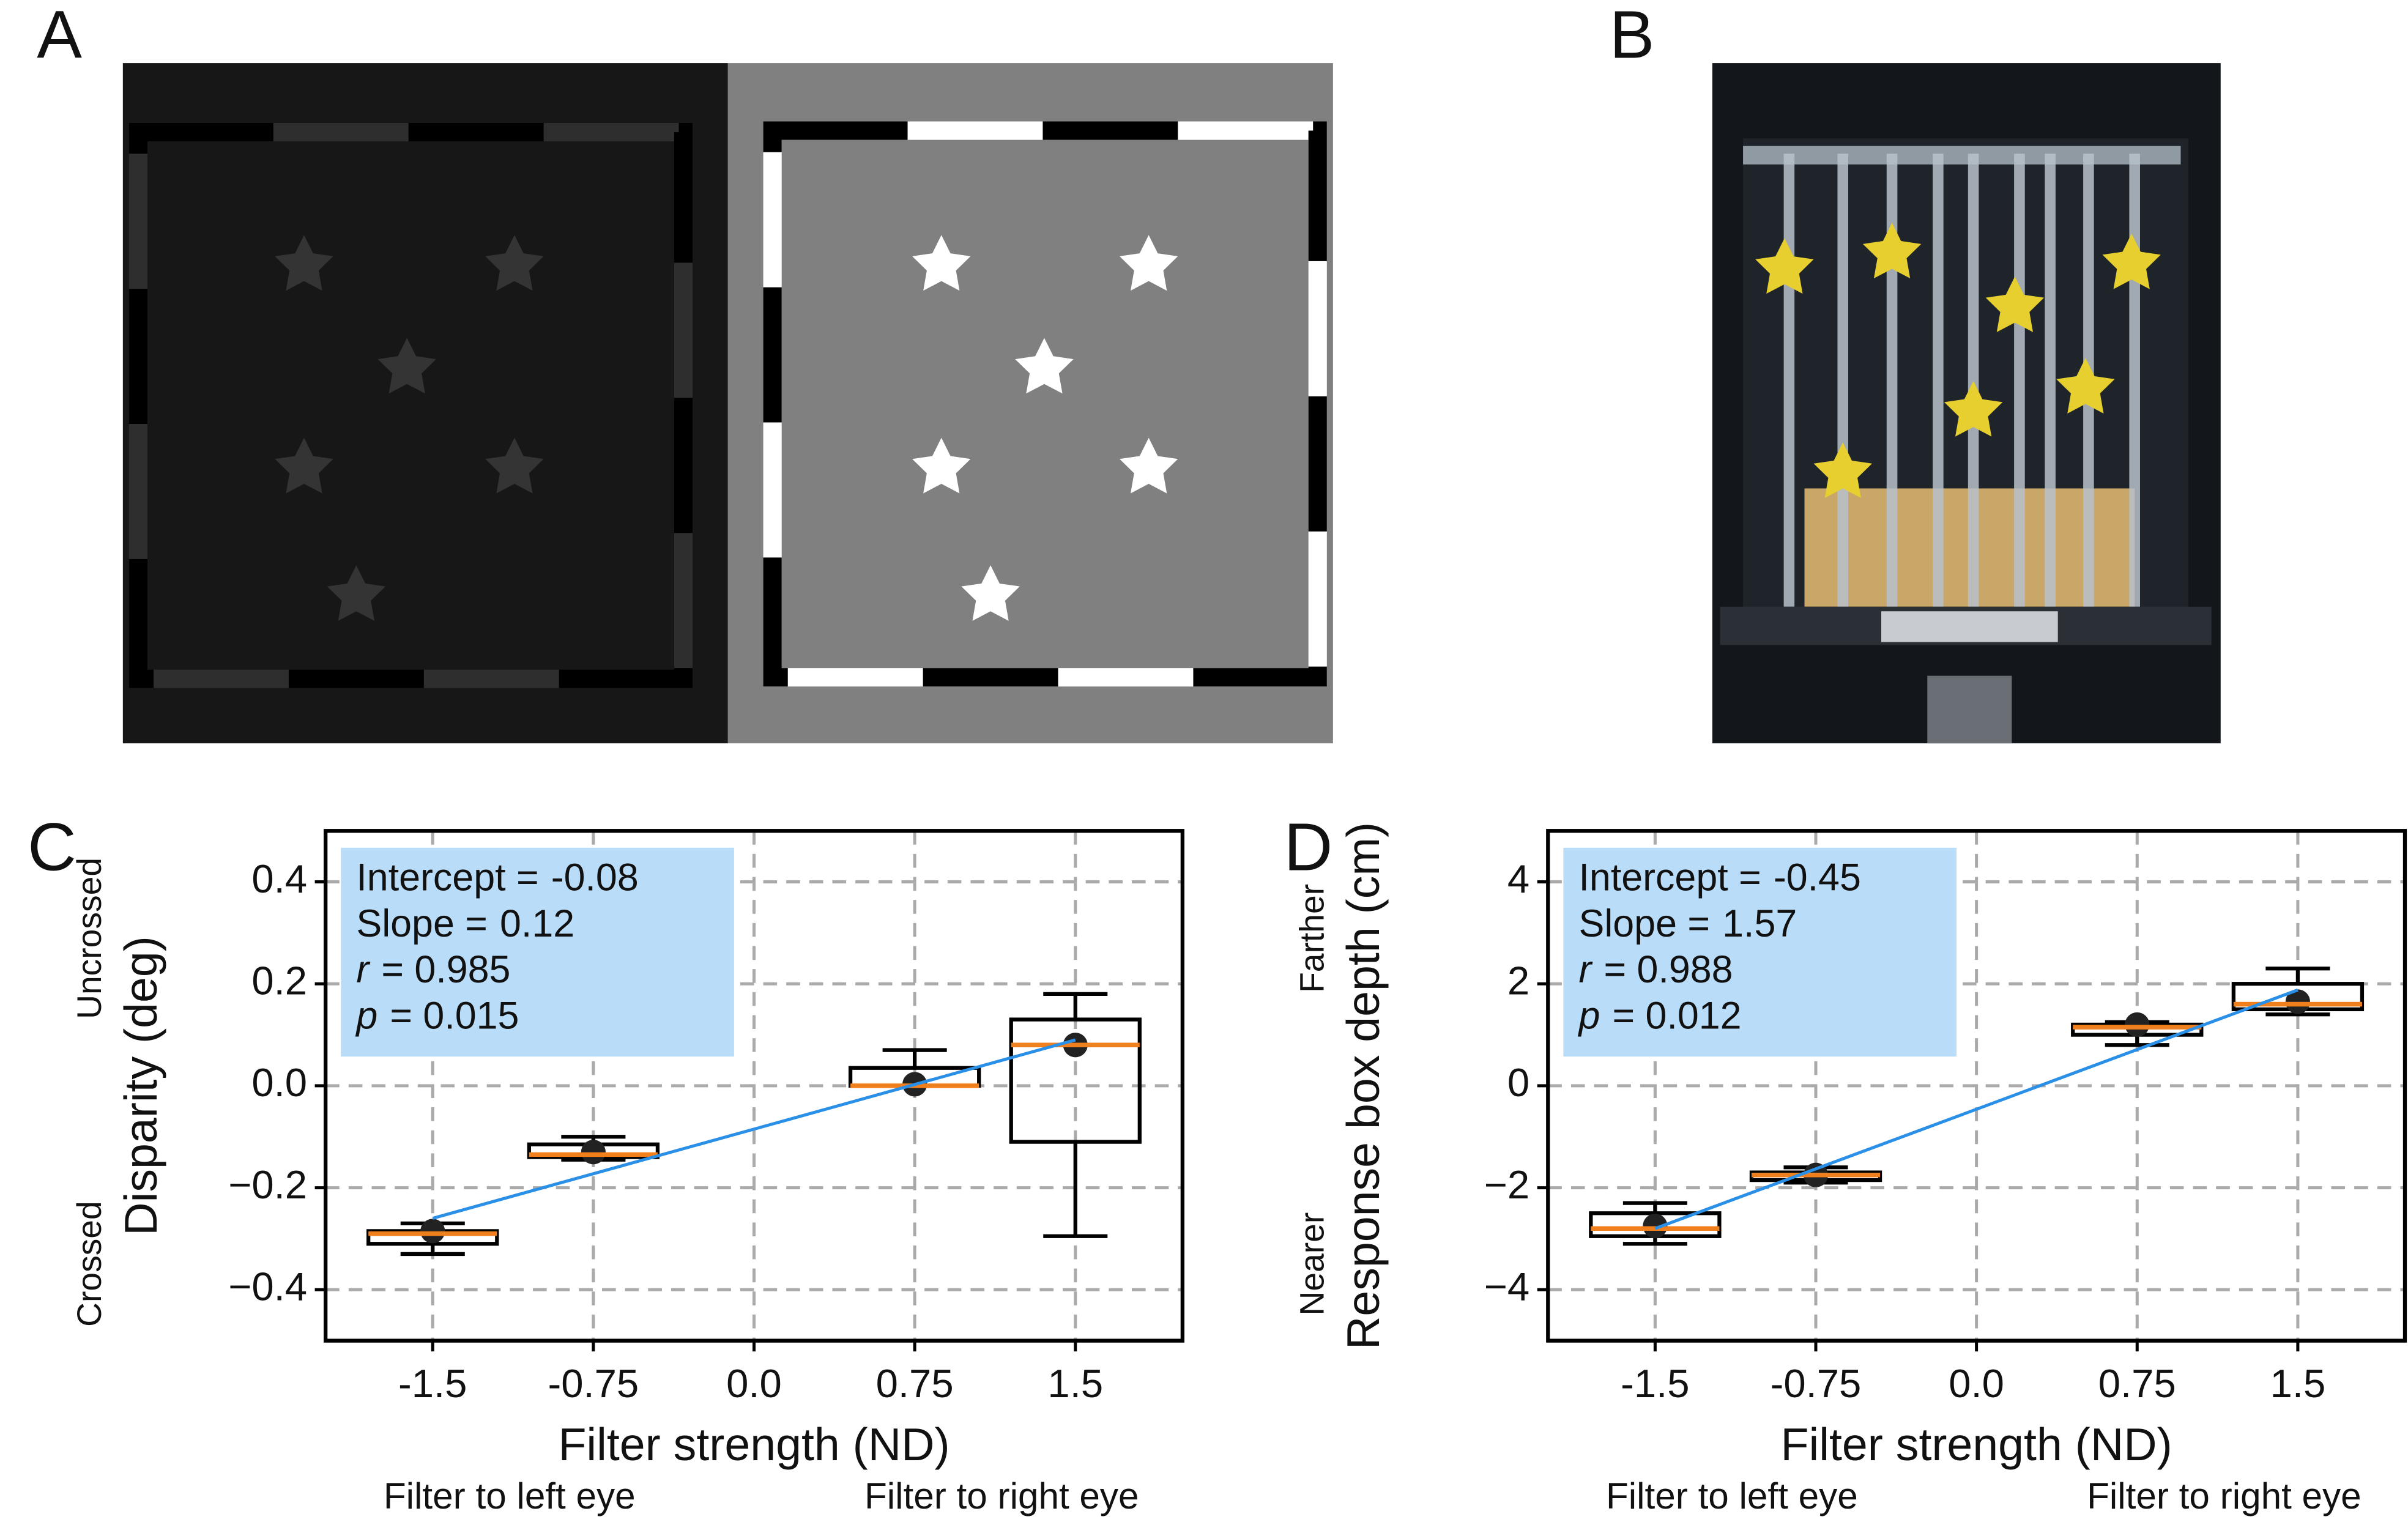  I want to click on y-tick-label: −2, so click(1506, 1184).